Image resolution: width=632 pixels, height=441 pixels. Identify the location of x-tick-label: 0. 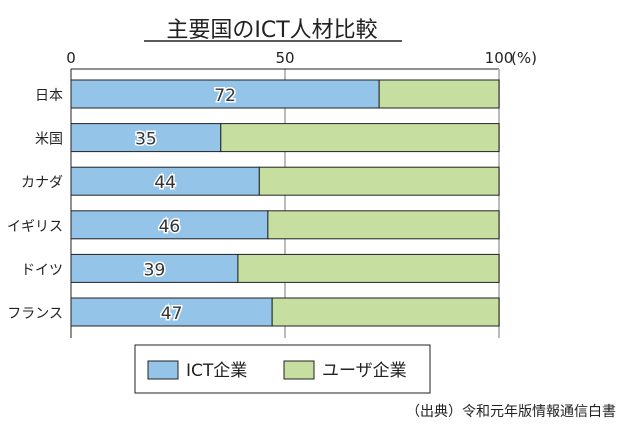
(71, 58).